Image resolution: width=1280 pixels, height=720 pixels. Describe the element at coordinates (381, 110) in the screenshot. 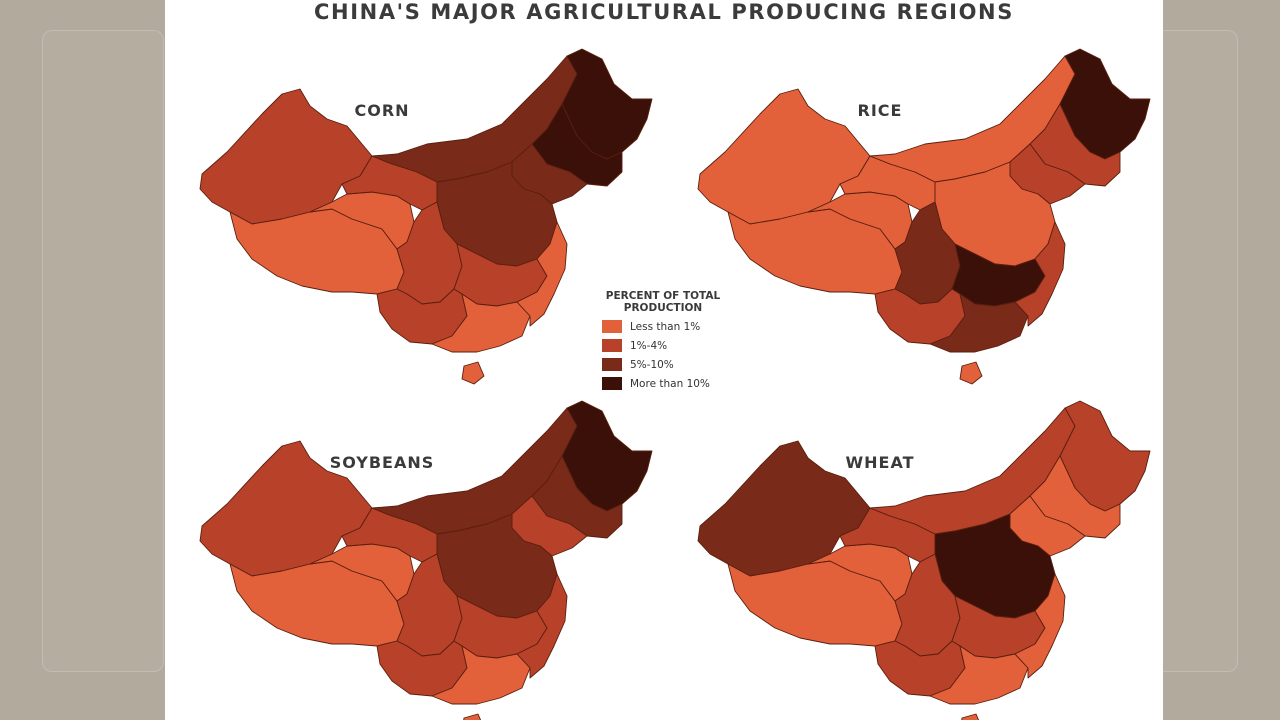

I see `map-title: CORN` at that location.